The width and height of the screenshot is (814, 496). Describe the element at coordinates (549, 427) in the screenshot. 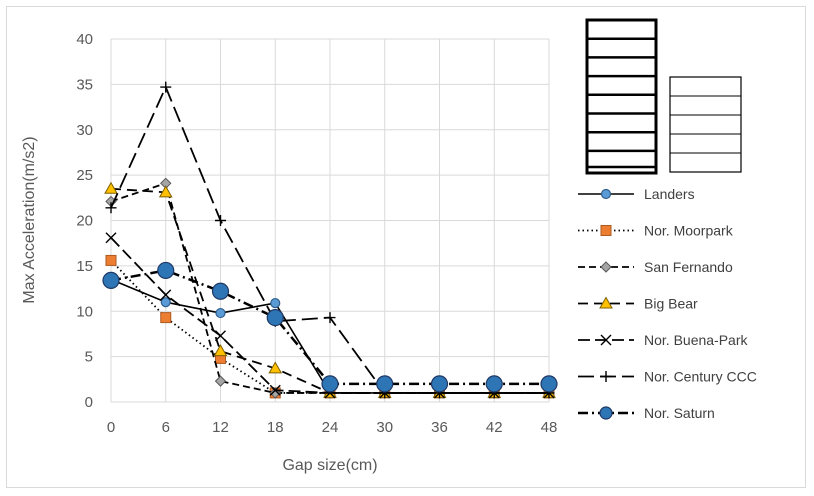

I see `x-tick-label: 48` at that location.